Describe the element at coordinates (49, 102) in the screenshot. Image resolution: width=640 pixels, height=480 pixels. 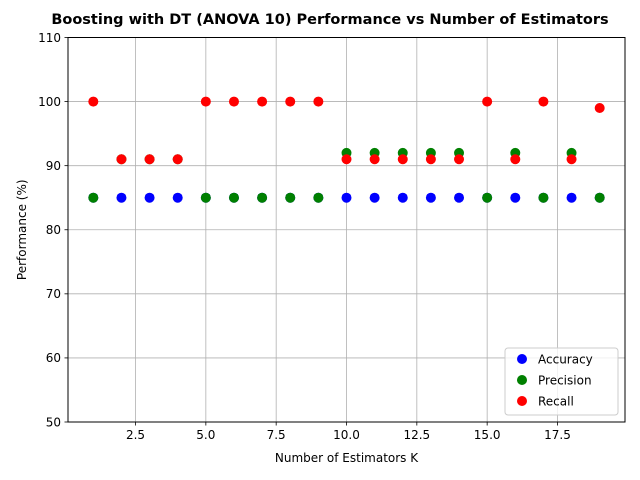
I see `y-tick-label: 100` at that location.